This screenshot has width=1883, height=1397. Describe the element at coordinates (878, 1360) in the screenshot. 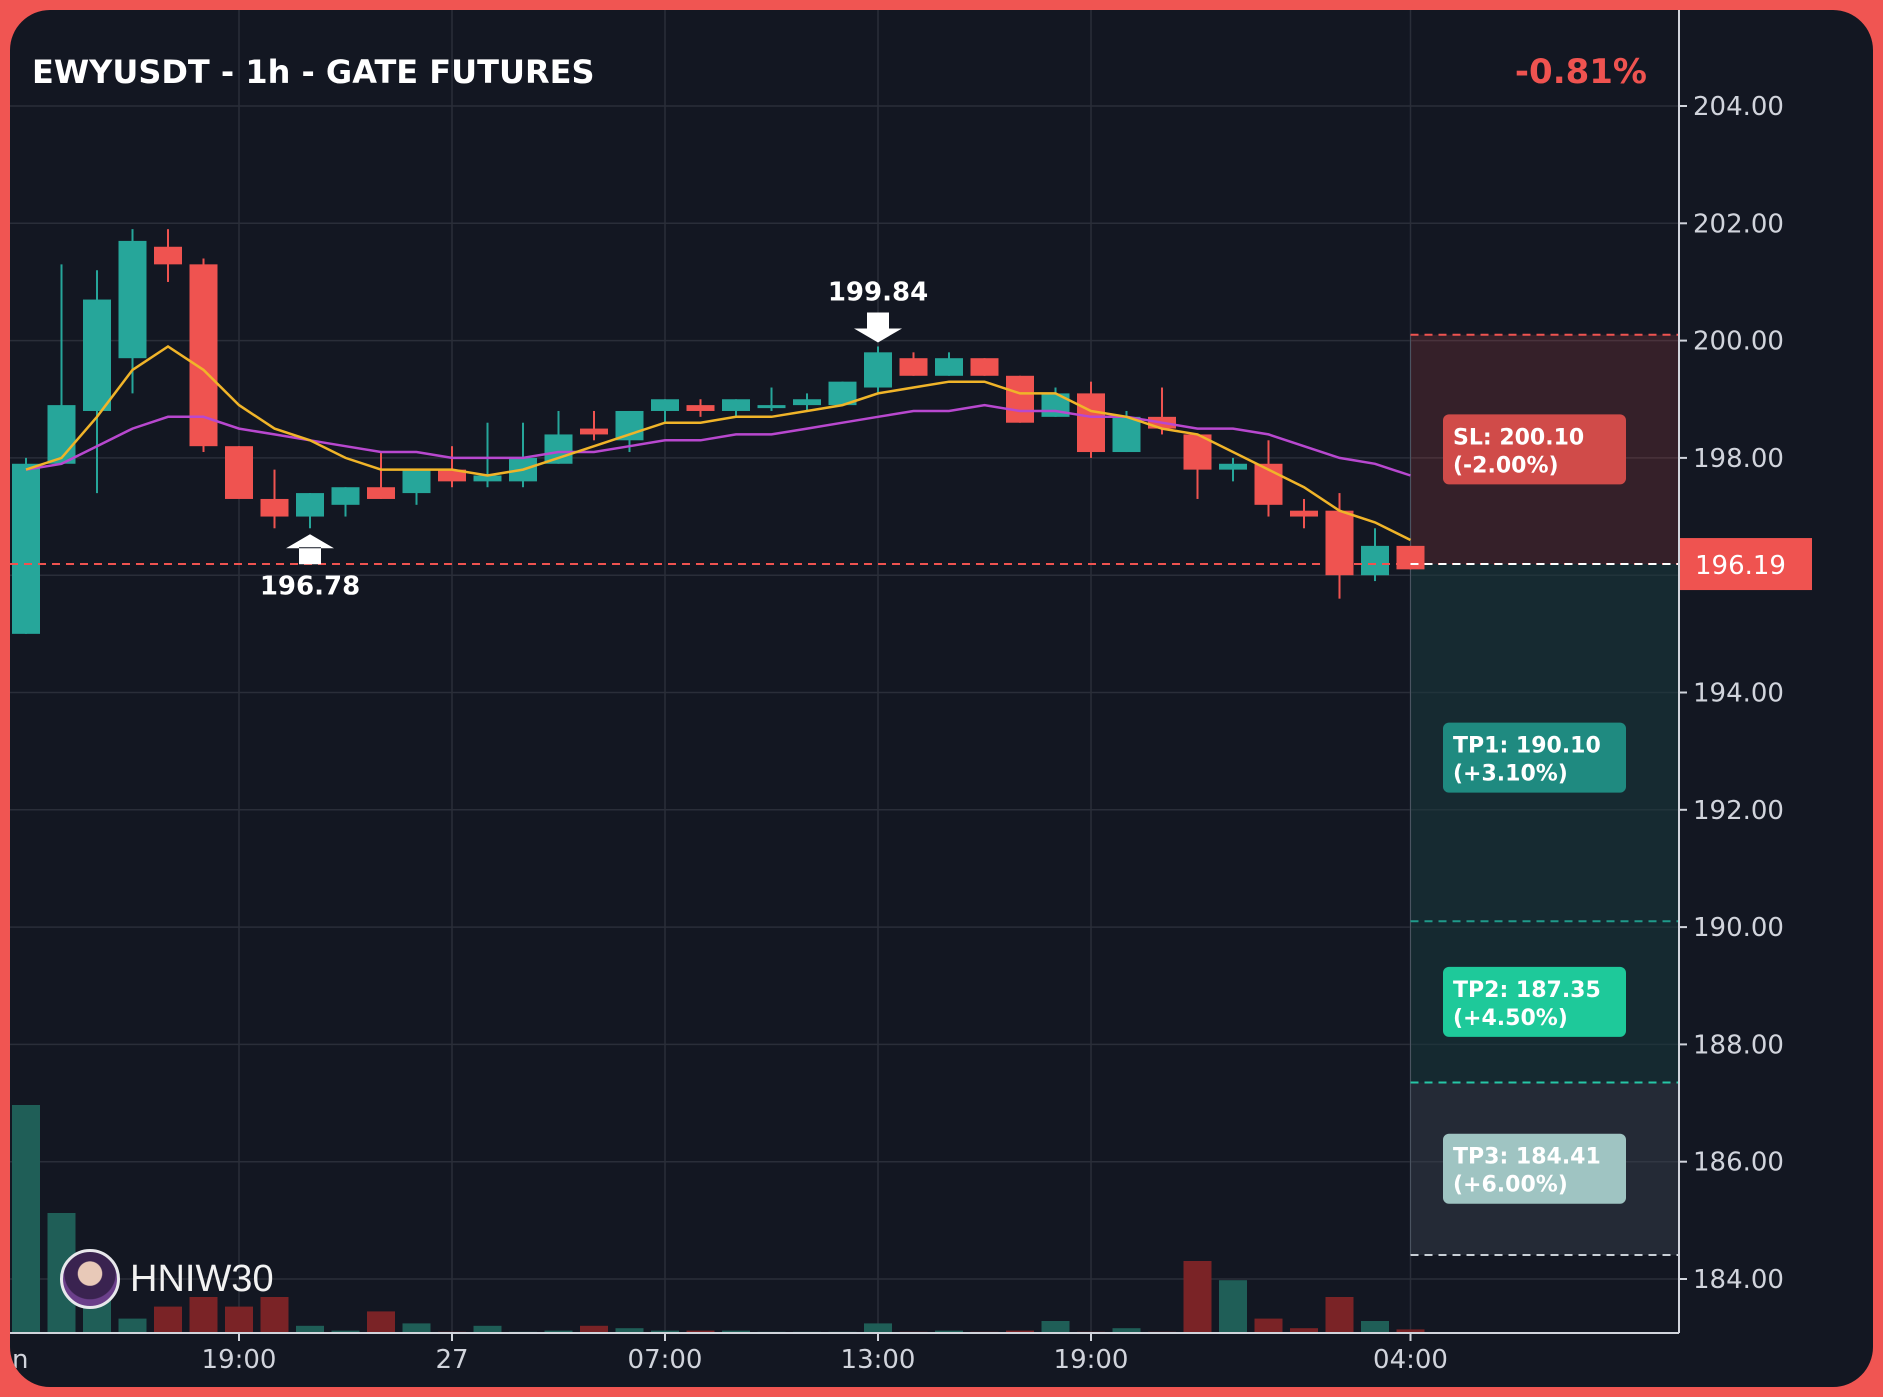

I see `x-tick-label: 13:00` at that location.